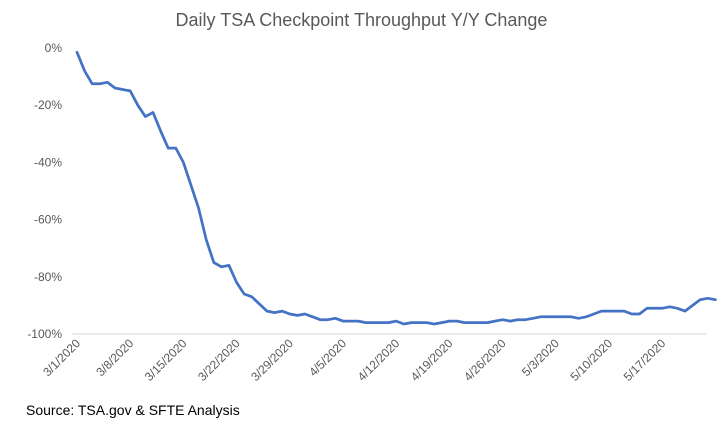 The image size is (723, 447). What do you see at coordinates (54, 48) in the screenshot?
I see `y-tick-label: 0%` at bounding box center [54, 48].